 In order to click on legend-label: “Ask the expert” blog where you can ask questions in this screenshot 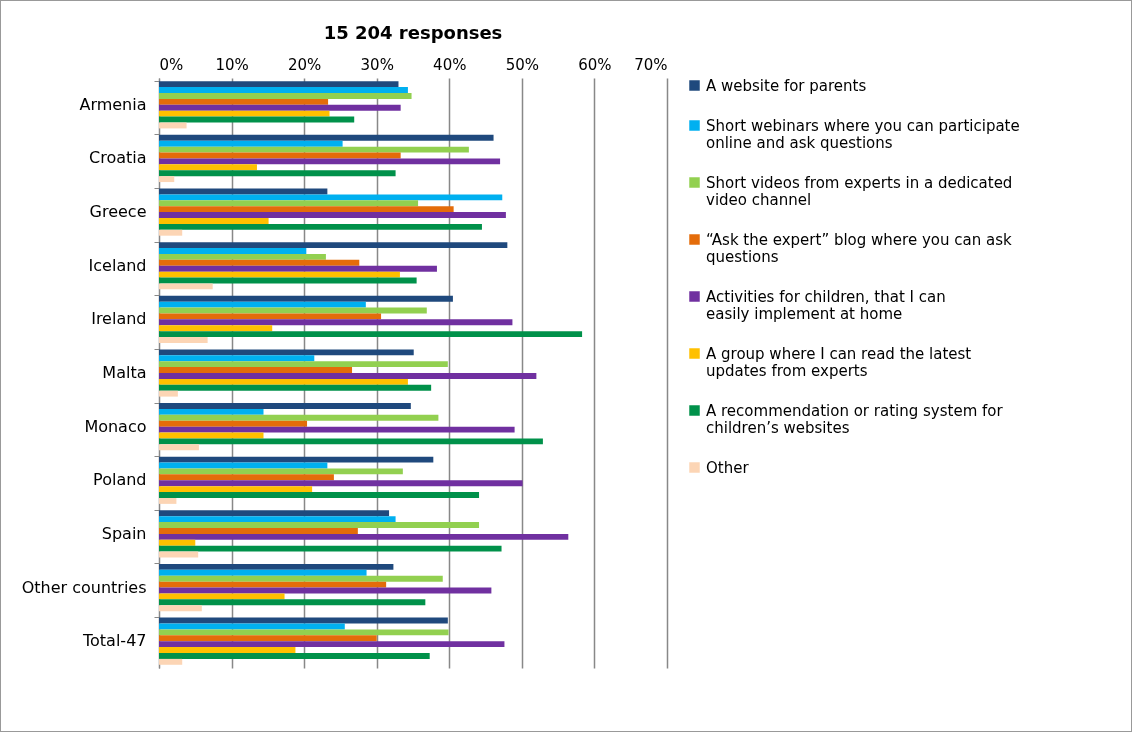, I will do `click(859, 248)`.